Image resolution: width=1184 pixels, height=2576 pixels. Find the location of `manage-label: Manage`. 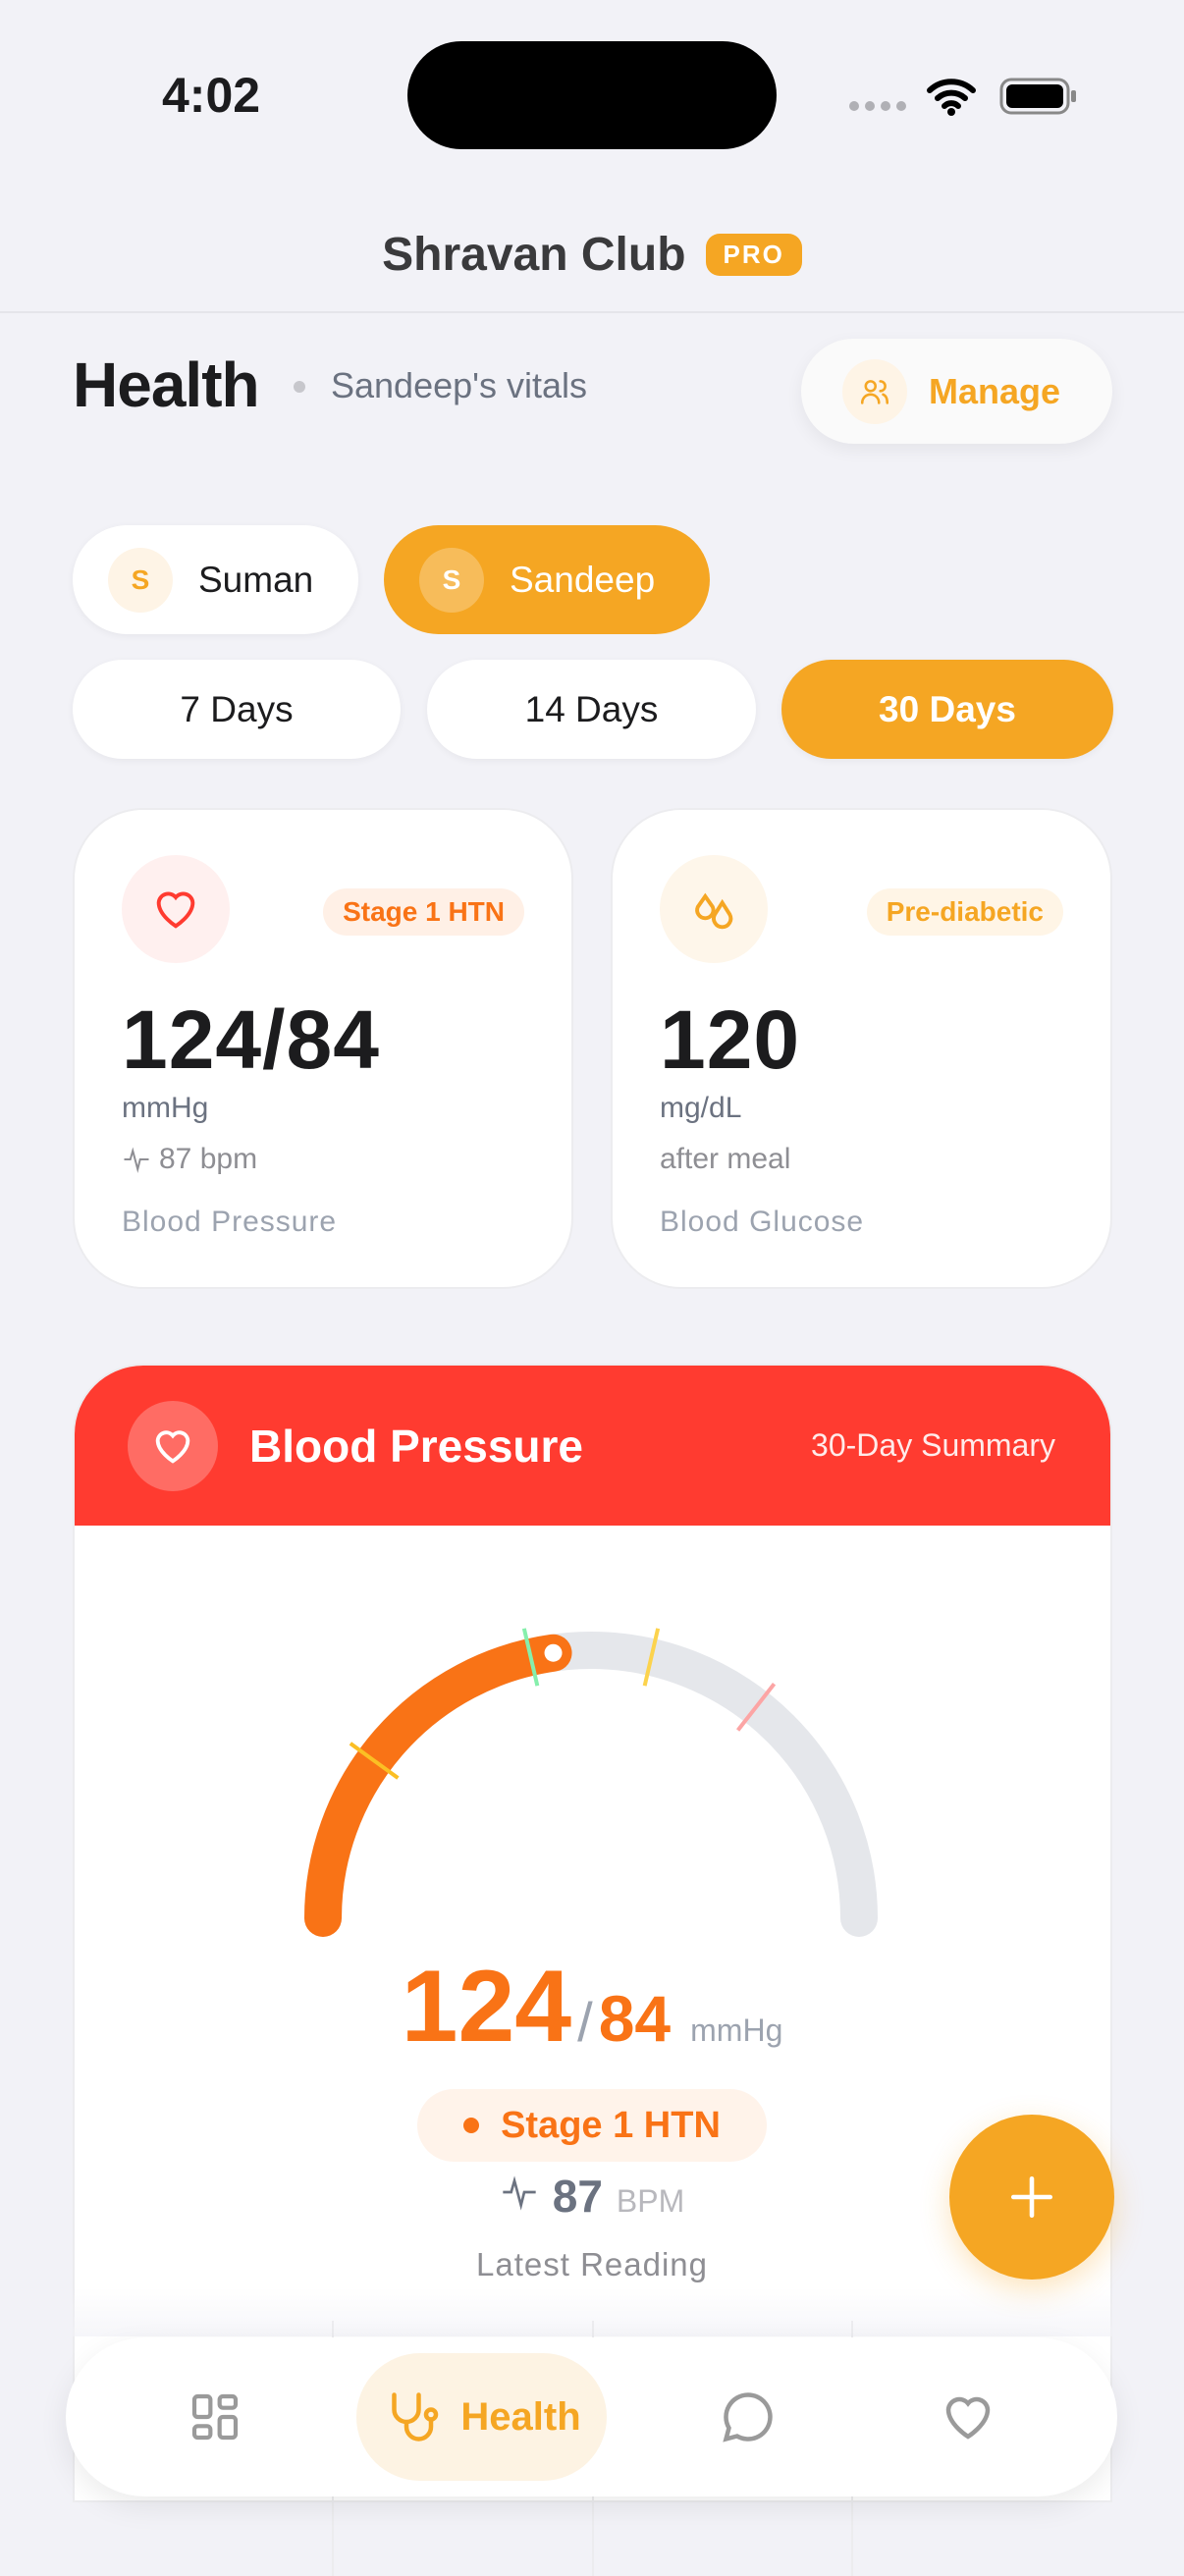

manage-label: Manage is located at coordinates (995, 390).